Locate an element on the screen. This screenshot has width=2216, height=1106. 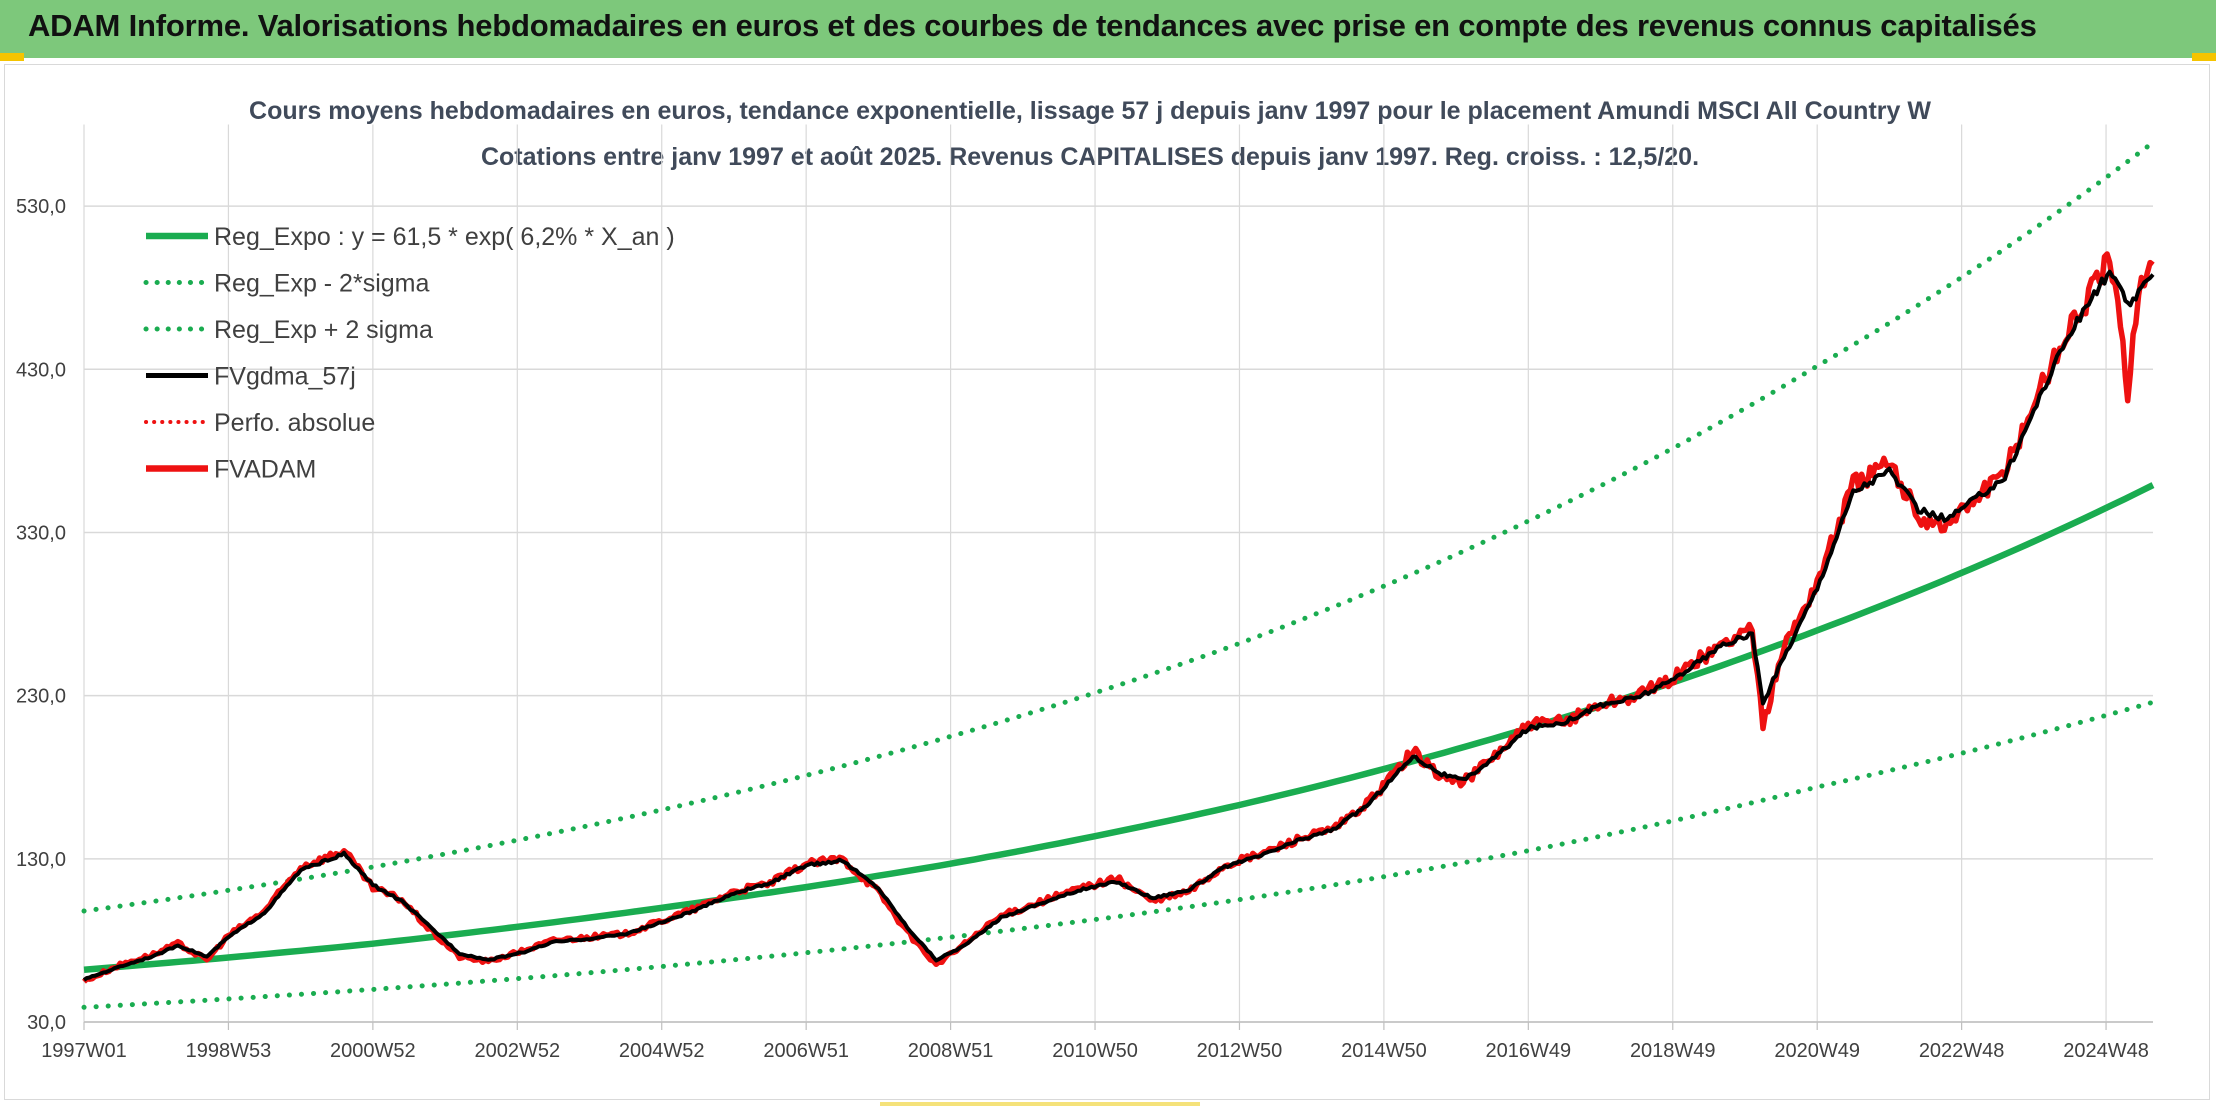
y-tick-label: 330,0 is located at coordinates (41, 533).